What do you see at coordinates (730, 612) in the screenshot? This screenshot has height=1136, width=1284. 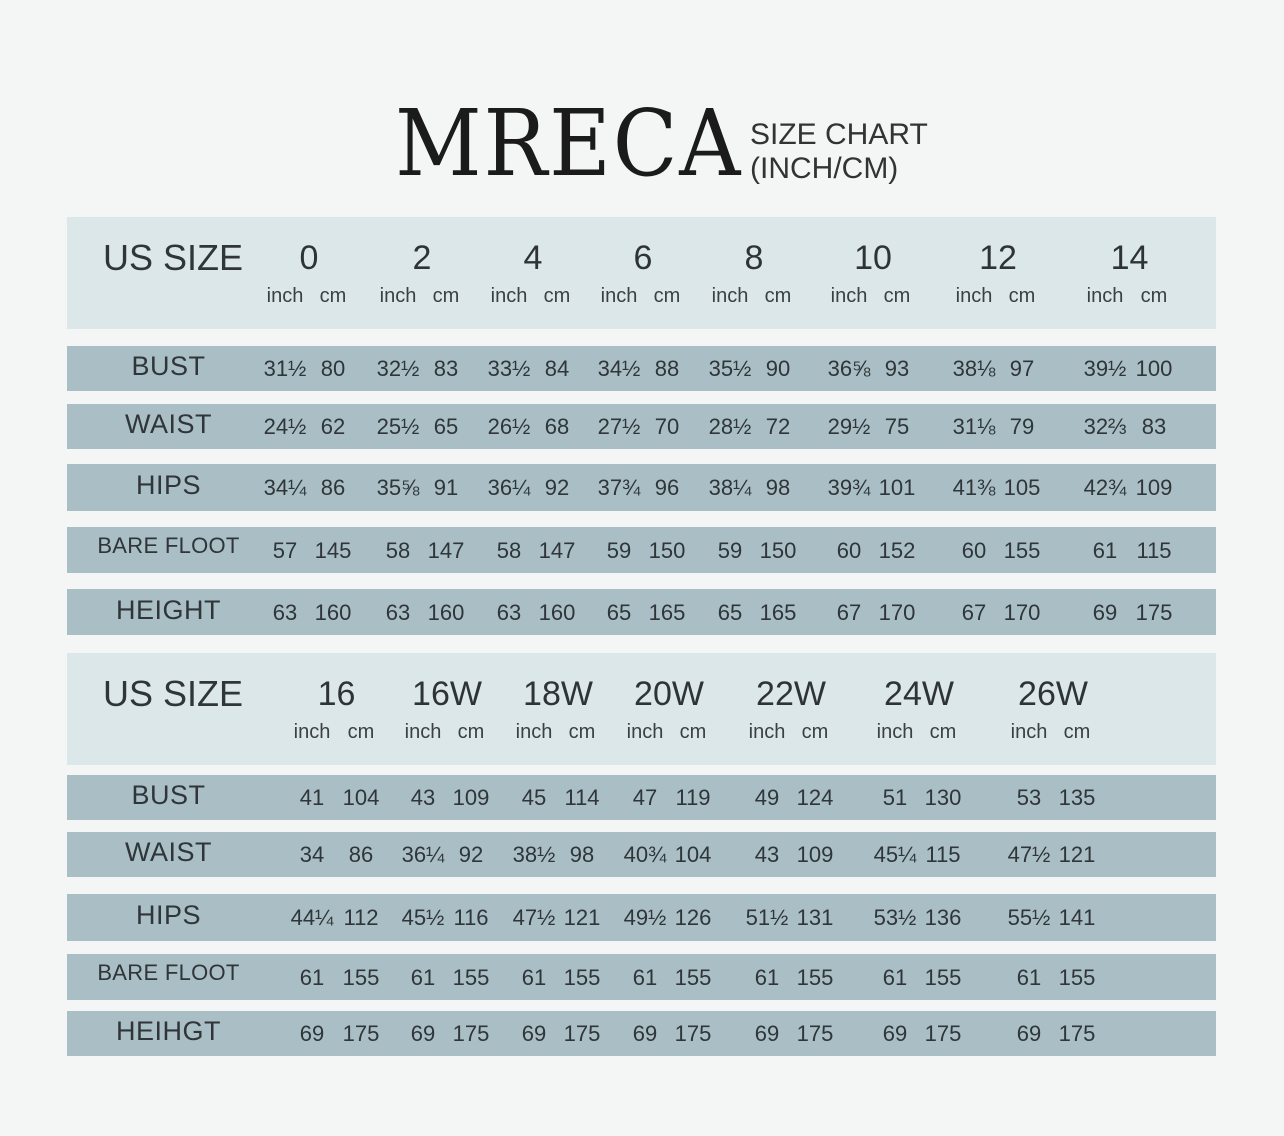 I see `cell-inch: 65` at bounding box center [730, 612].